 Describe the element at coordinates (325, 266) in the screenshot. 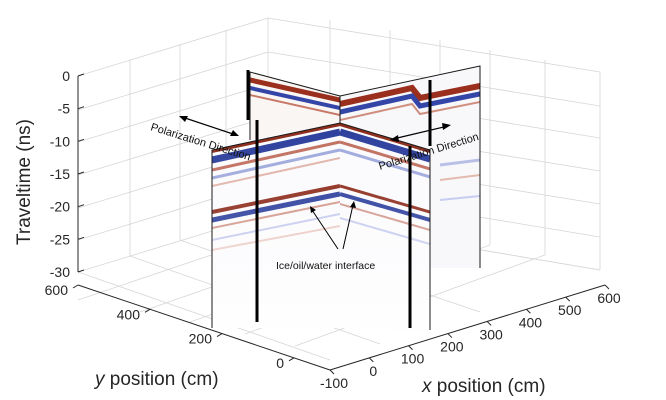

I see `interface-label: Ice/oil/water interface` at that location.